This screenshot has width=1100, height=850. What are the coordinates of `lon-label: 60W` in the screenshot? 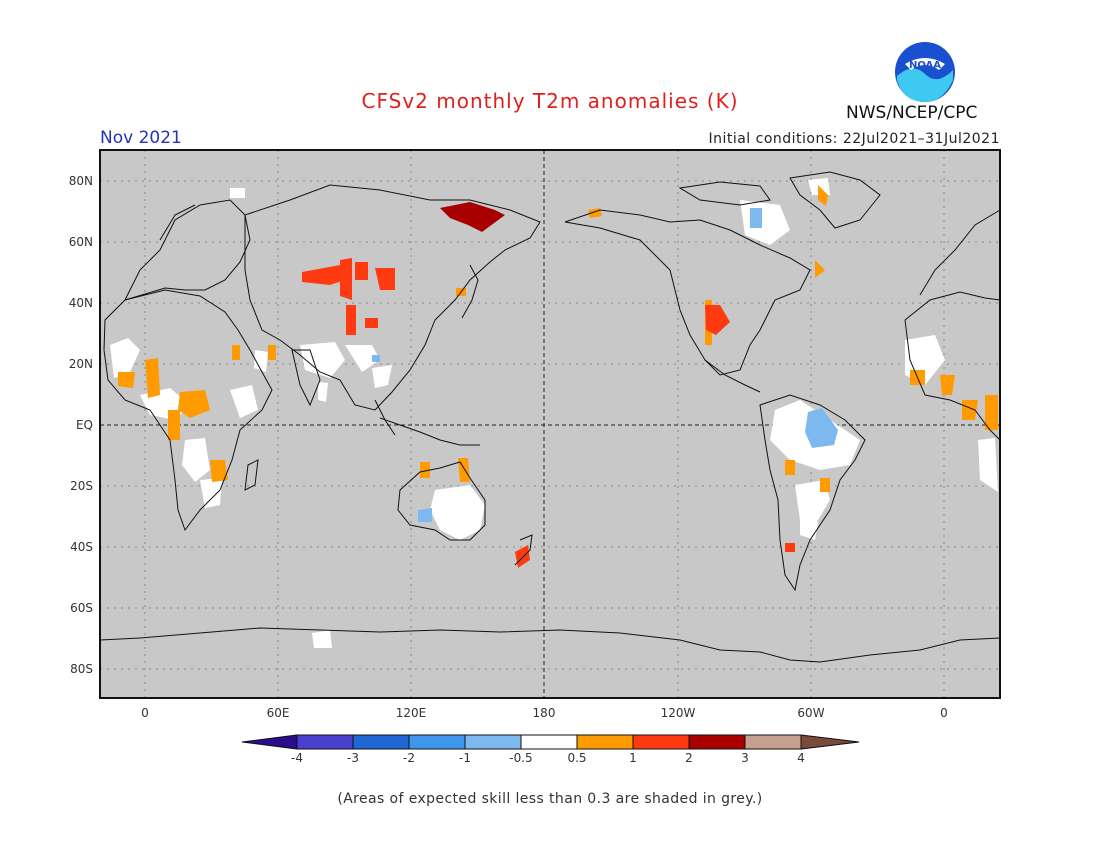 It's located at (810, 713).